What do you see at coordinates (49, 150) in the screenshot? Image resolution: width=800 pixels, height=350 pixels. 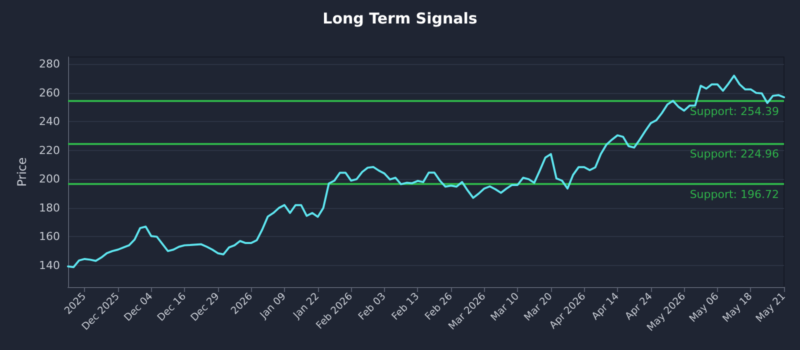 I see `y-tick-label: 220` at bounding box center [49, 150].